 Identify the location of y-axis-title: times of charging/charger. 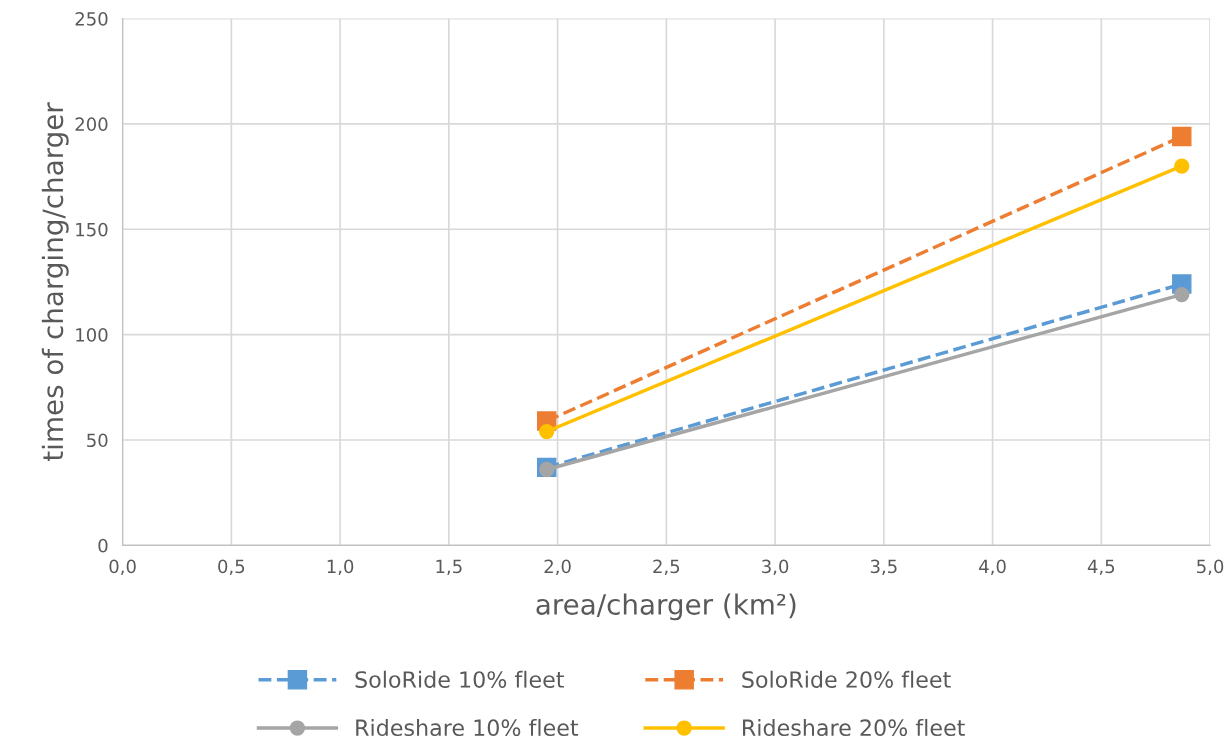
(55, 281).